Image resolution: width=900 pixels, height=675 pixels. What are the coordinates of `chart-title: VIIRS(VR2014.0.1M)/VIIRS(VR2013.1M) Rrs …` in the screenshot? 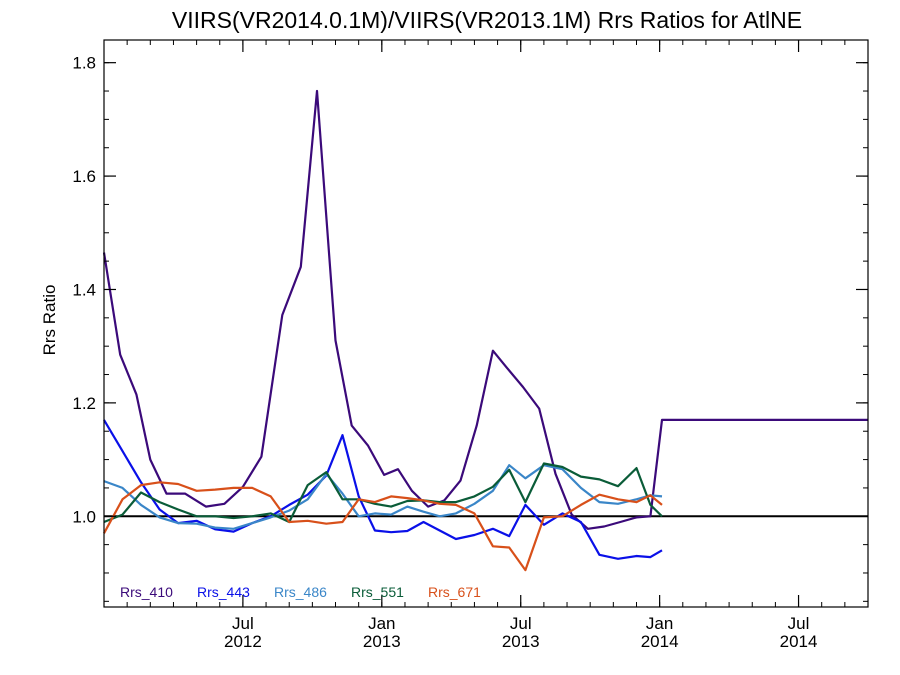 It's located at (487, 20).